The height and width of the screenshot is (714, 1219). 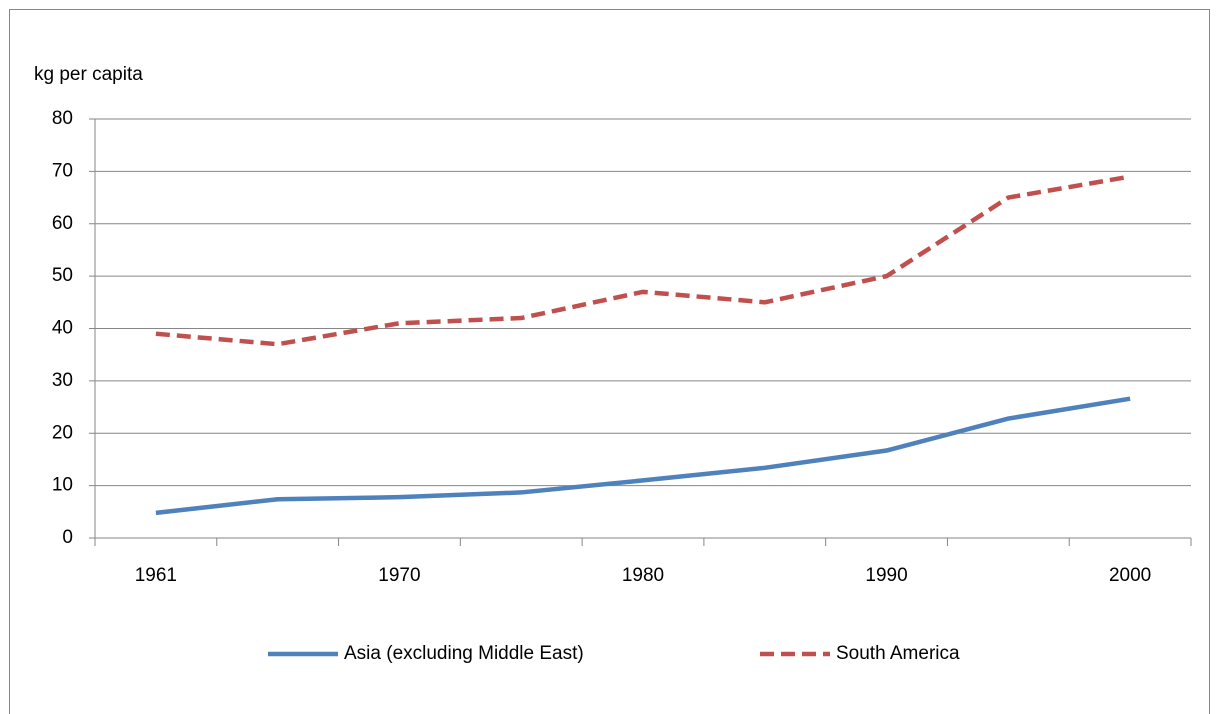 What do you see at coordinates (1130, 575) in the screenshot?
I see `x-tick-label: 2000` at bounding box center [1130, 575].